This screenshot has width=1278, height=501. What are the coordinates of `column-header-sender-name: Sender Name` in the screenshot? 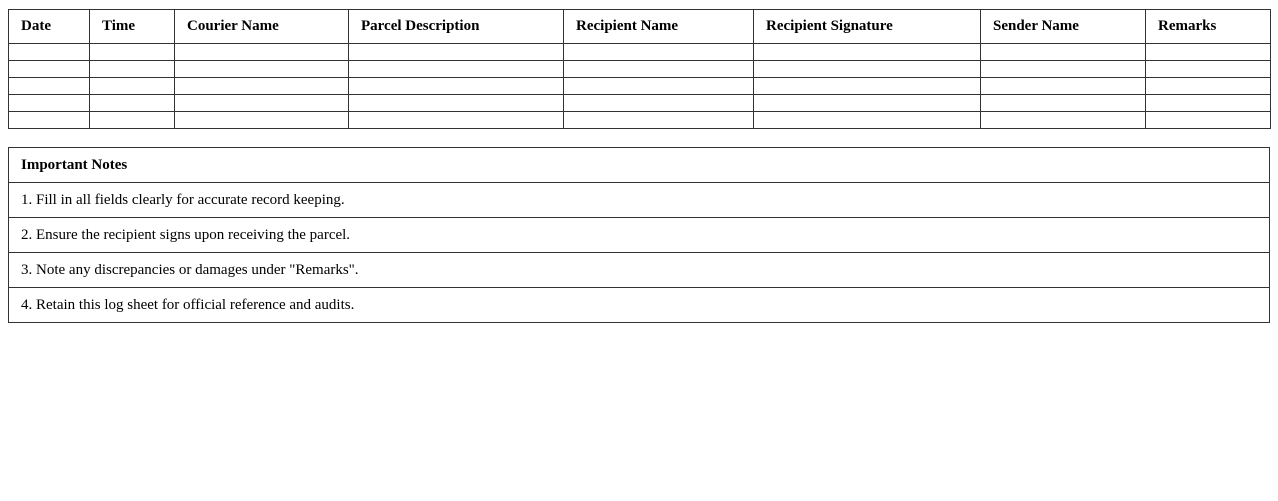 It's located at (1063, 26).